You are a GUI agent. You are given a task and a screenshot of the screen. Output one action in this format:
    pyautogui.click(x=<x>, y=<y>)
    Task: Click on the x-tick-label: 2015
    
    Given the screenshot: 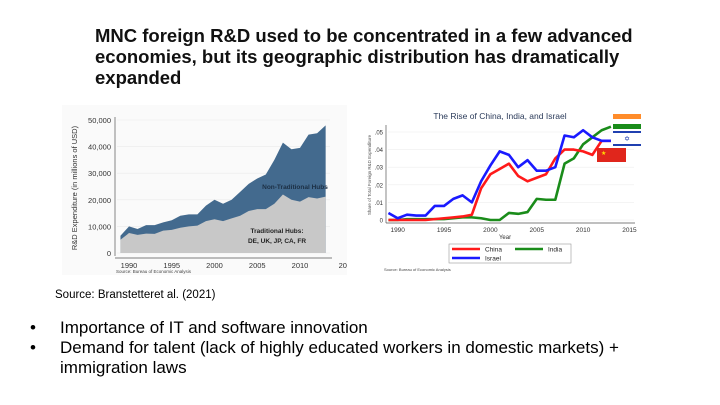 What is the action you would take?
    pyautogui.click(x=629, y=230)
    